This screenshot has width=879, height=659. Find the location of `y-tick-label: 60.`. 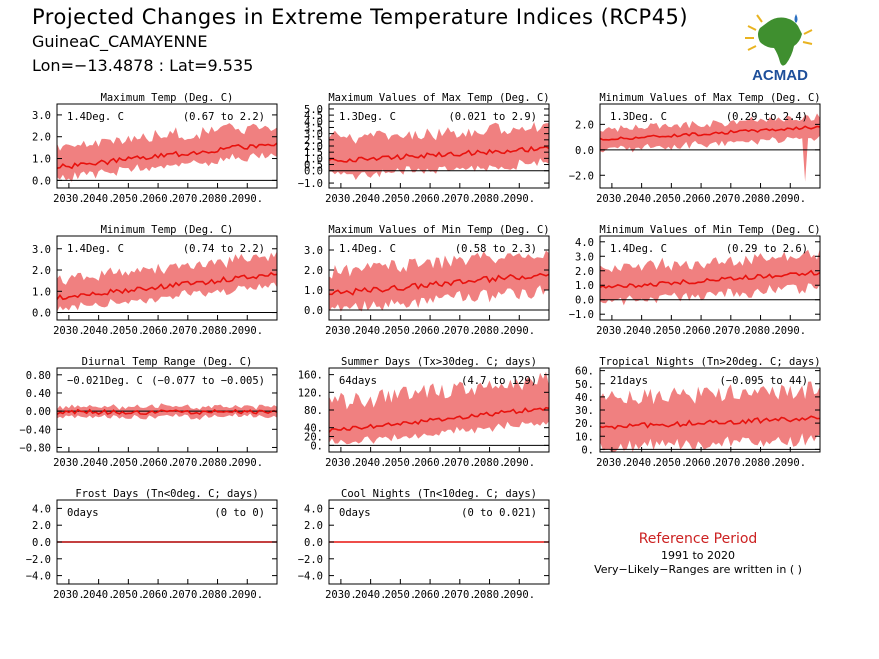

y-tick-label: 60. is located at coordinates (584, 372).